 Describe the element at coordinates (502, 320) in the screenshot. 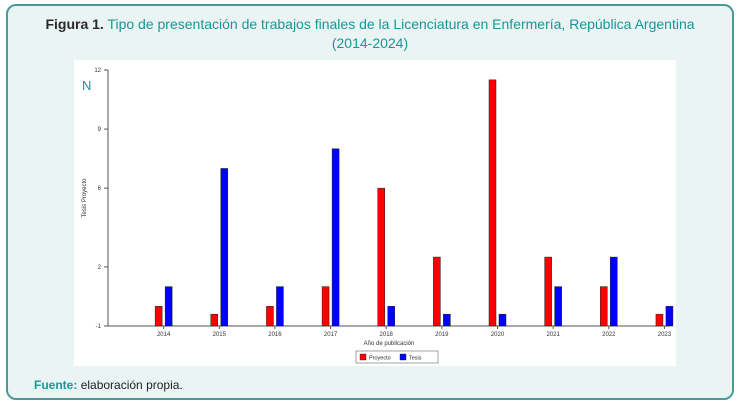

I see `bar-tesis-2020` at that location.